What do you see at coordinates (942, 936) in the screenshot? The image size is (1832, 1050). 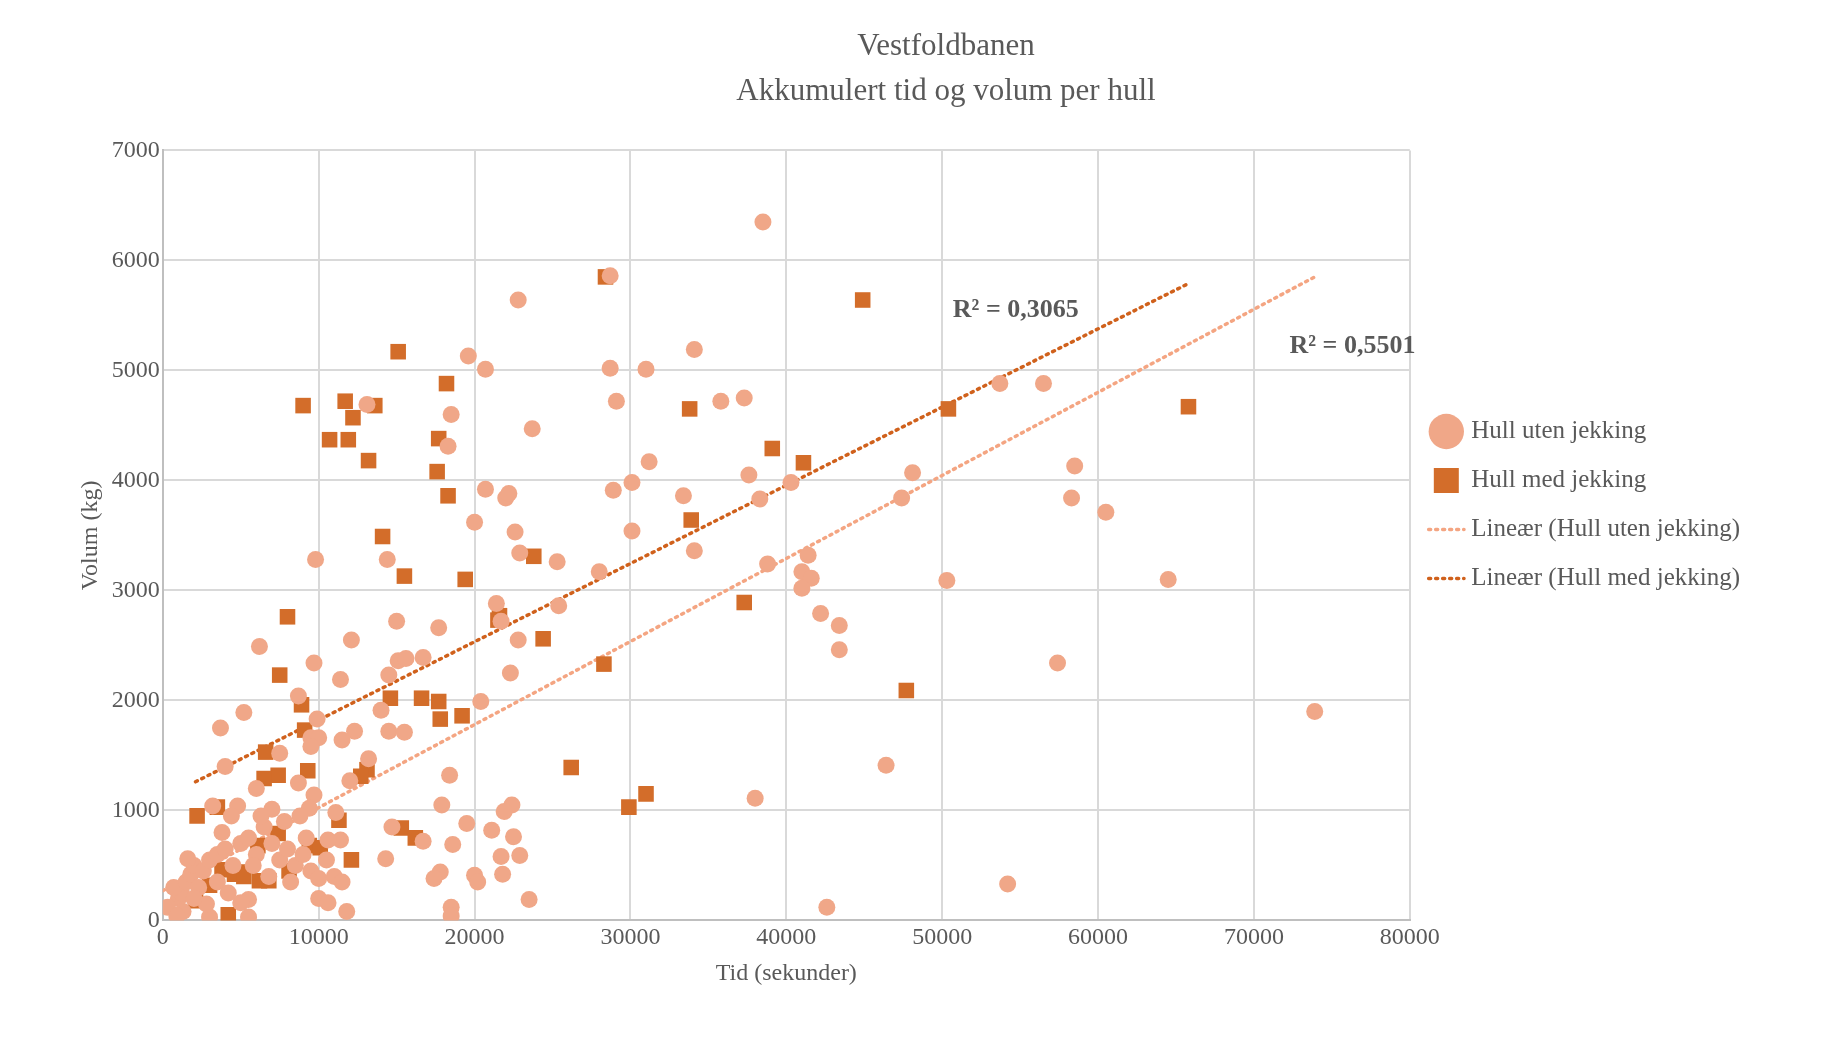 I see `x-tick-label: 50000` at bounding box center [942, 936].